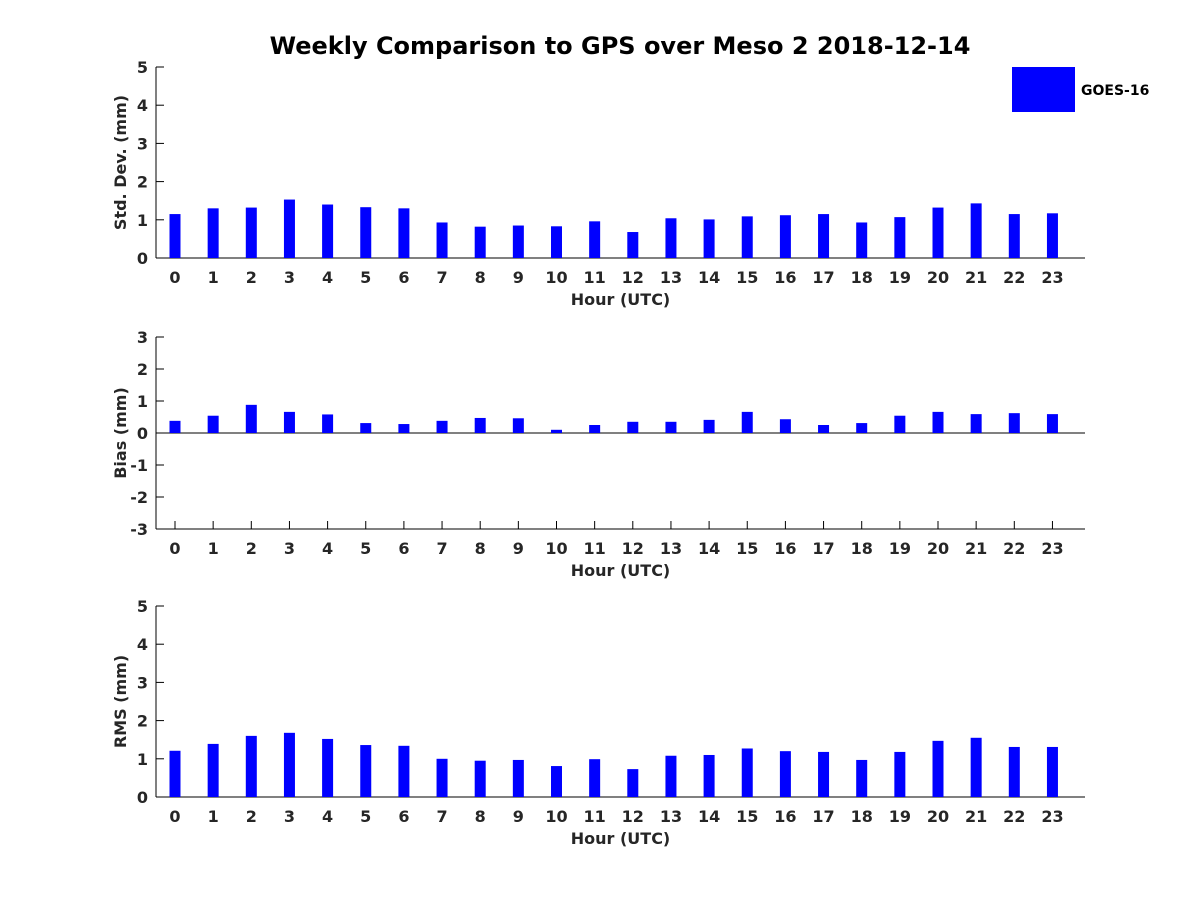  Describe the element at coordinates (900, 548) in the screenshot. I see `bias-x-tick-label: 19` at that location.